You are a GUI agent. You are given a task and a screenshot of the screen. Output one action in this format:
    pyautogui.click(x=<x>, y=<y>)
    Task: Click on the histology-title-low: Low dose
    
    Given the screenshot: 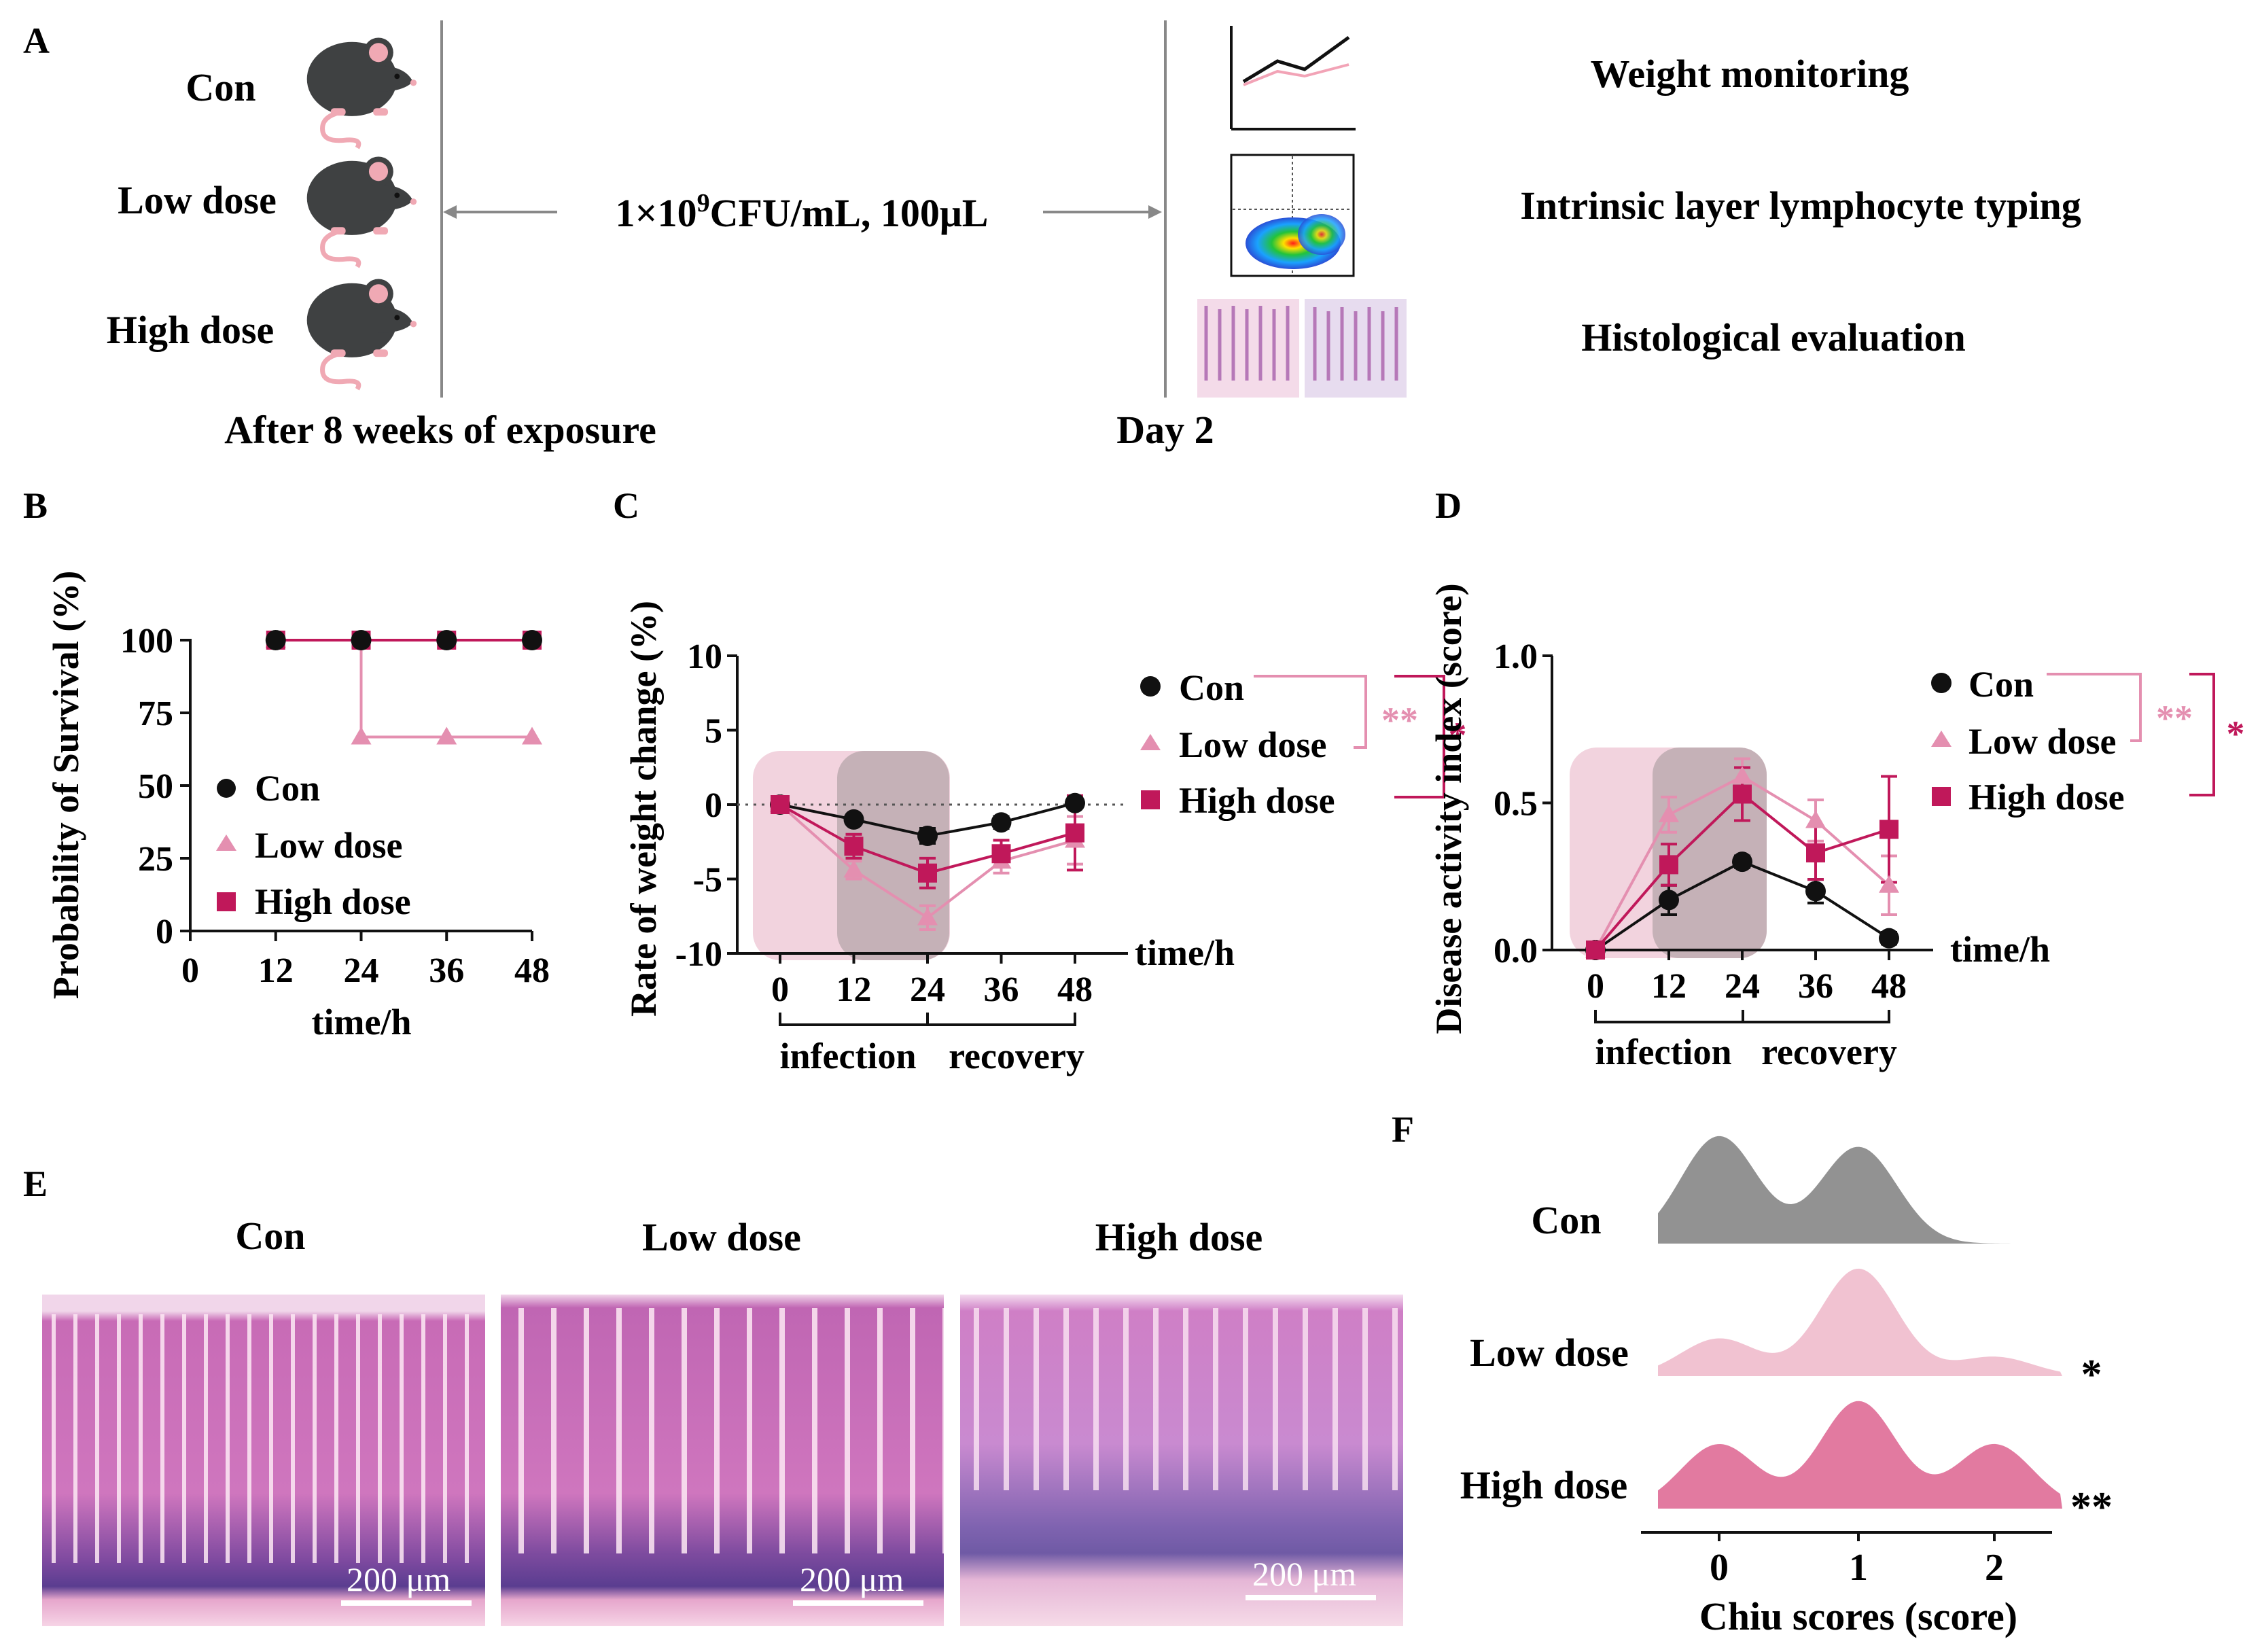 What is the action you would take?
    pyautogui.click(x=721, y=1237)
    